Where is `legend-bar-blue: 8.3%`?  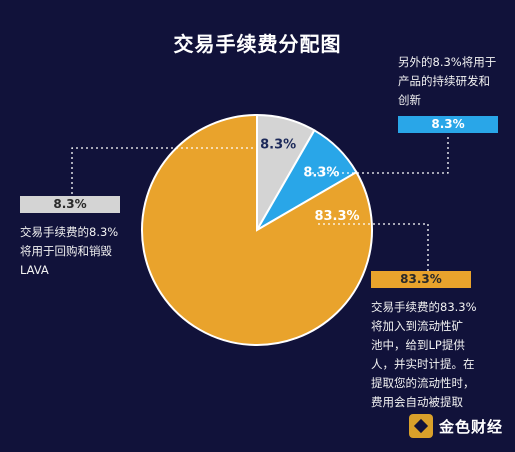 legend-bar-blue: 8.3% is located at coordinates (448, 124).